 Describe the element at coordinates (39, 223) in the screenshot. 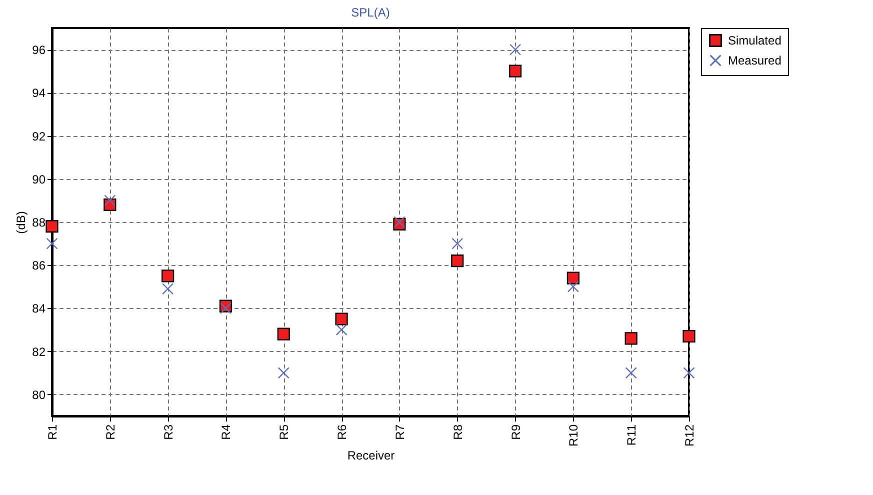

I see `y-tick-label: 88` at that location.